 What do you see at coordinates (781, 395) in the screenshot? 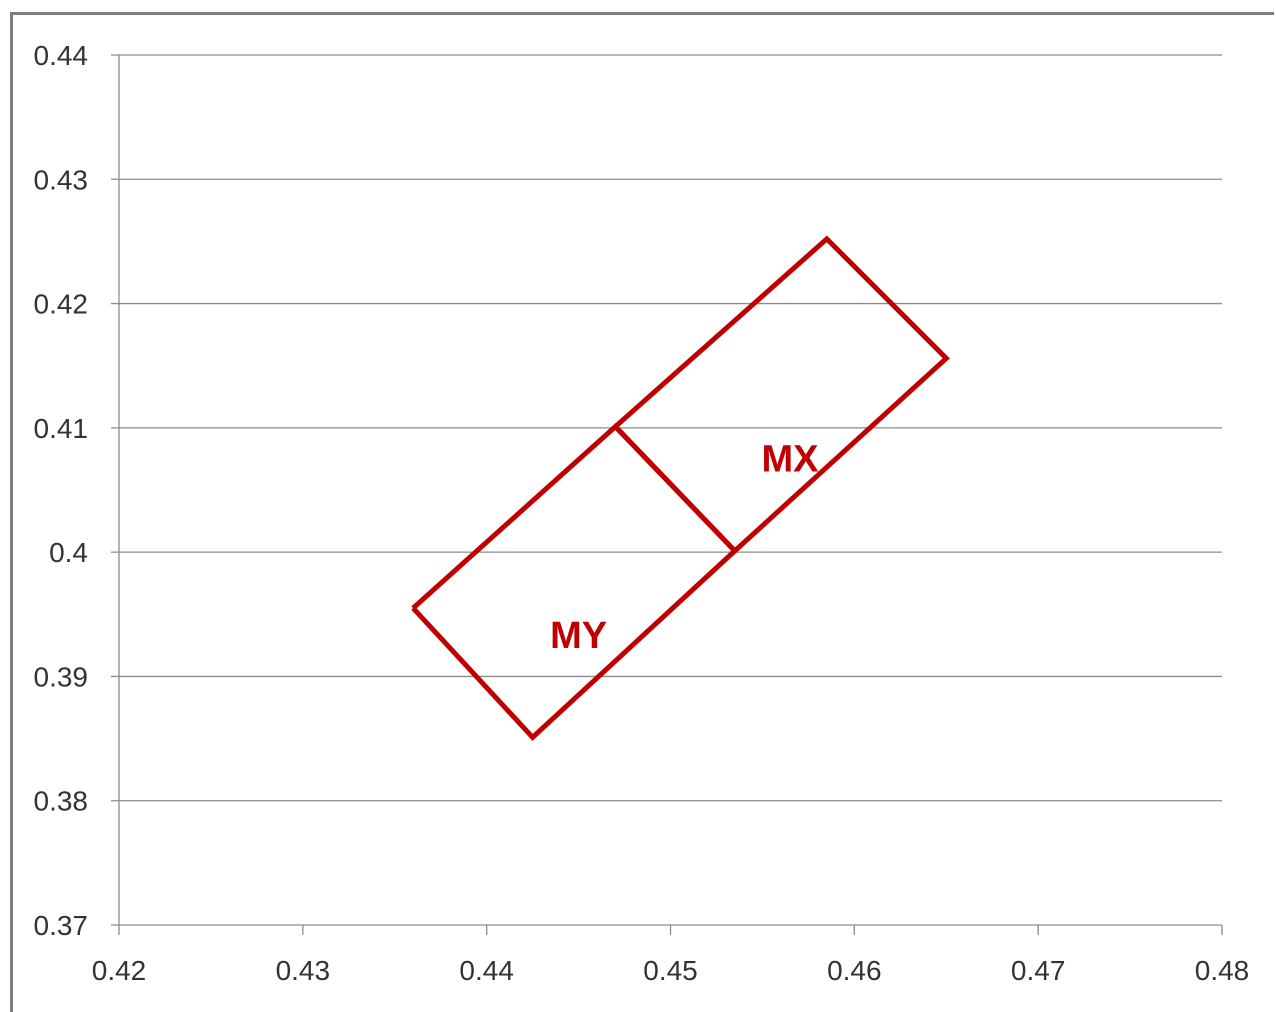
I see `series-mx-outline` at bounding box center [781, 395].